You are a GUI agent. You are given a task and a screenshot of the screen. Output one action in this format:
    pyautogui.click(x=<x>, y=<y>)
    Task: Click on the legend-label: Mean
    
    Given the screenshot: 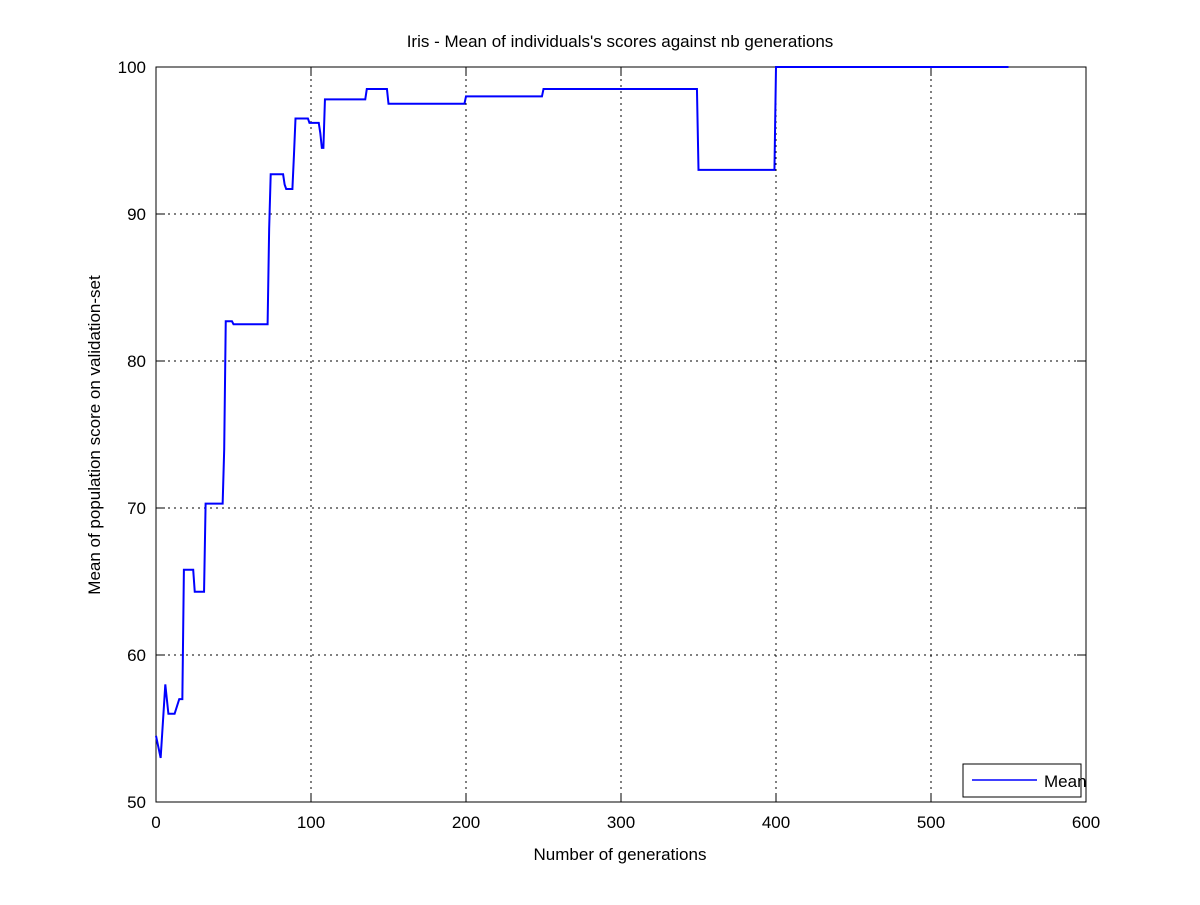 What is the action you would take?
    pyautogui.click(x=1065, y=781)
    